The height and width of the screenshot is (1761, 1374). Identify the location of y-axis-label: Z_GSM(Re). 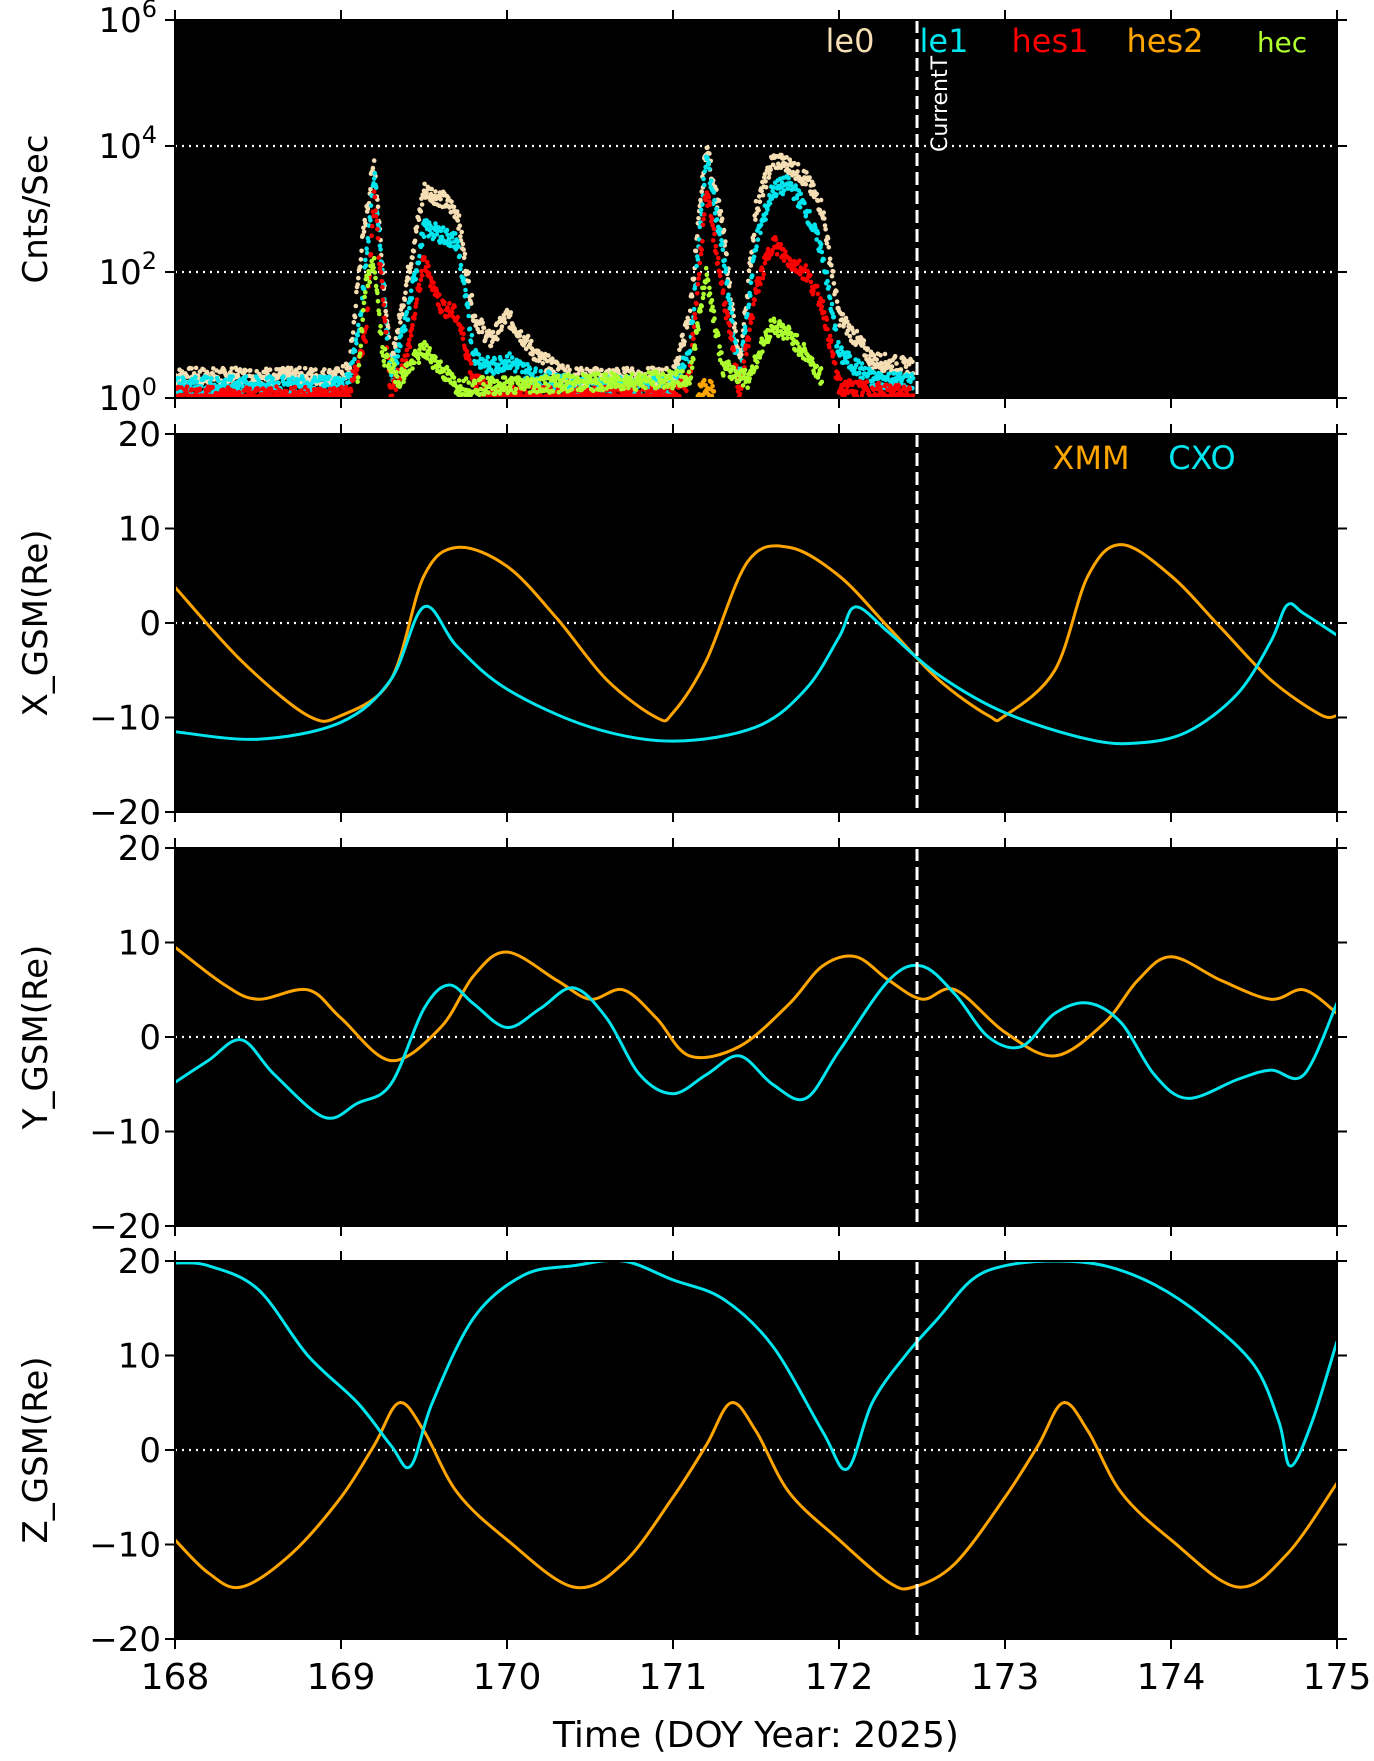
(36, 1449).